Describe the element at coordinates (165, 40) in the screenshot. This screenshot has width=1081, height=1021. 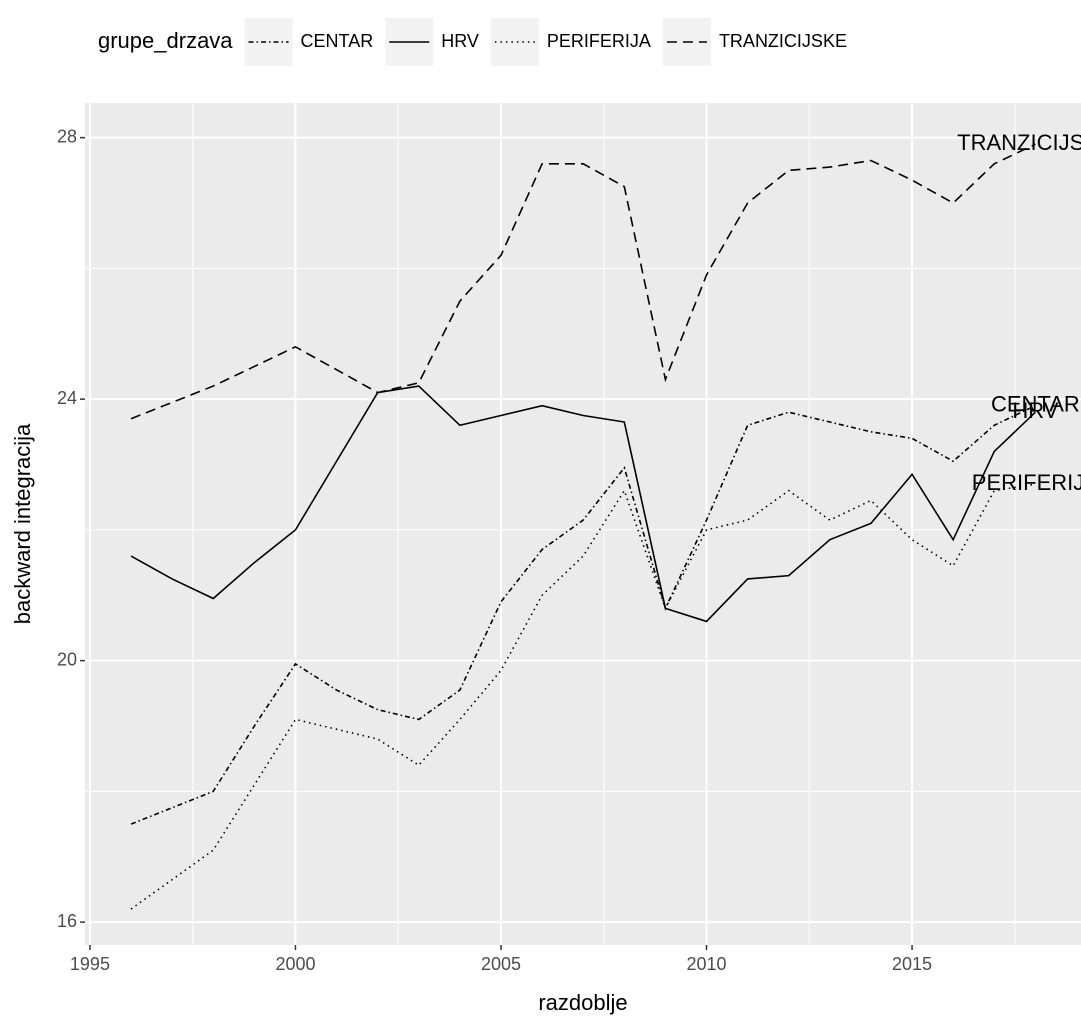
I see `legend-title: grupe_drzava` at that location.